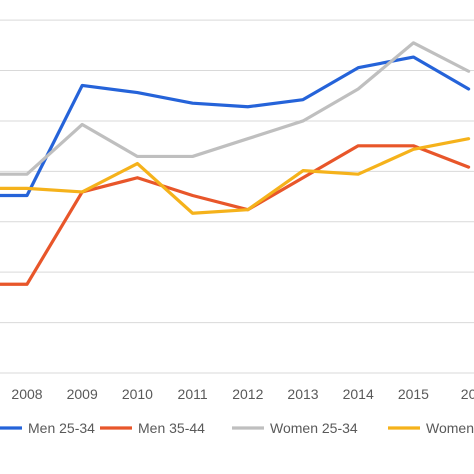 Image resolution: width=474 pixels, height=474 pixels. I want to click on x-axis-ticks: 2008 2009 2010 2011 2012 2013 2014 2015 20, so click(242, 394).